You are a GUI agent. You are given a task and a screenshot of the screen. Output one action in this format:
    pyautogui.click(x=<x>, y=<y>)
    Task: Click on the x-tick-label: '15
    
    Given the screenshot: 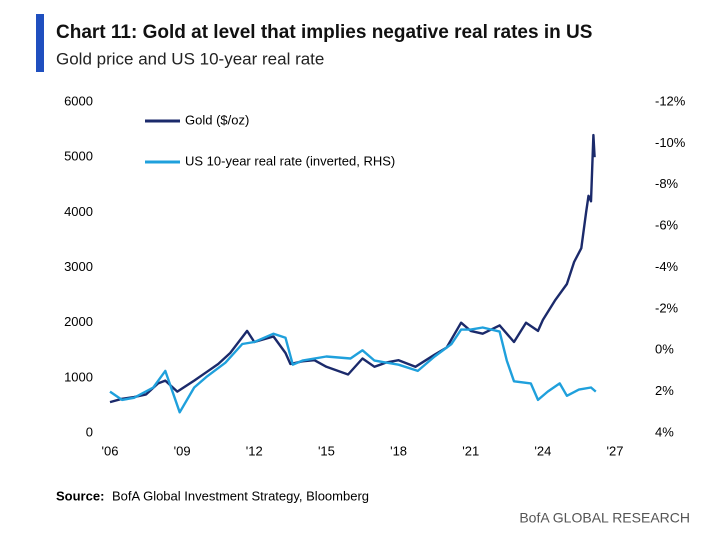 What is the action you would take?
    pyautogui.click(x=326, y=450)
    